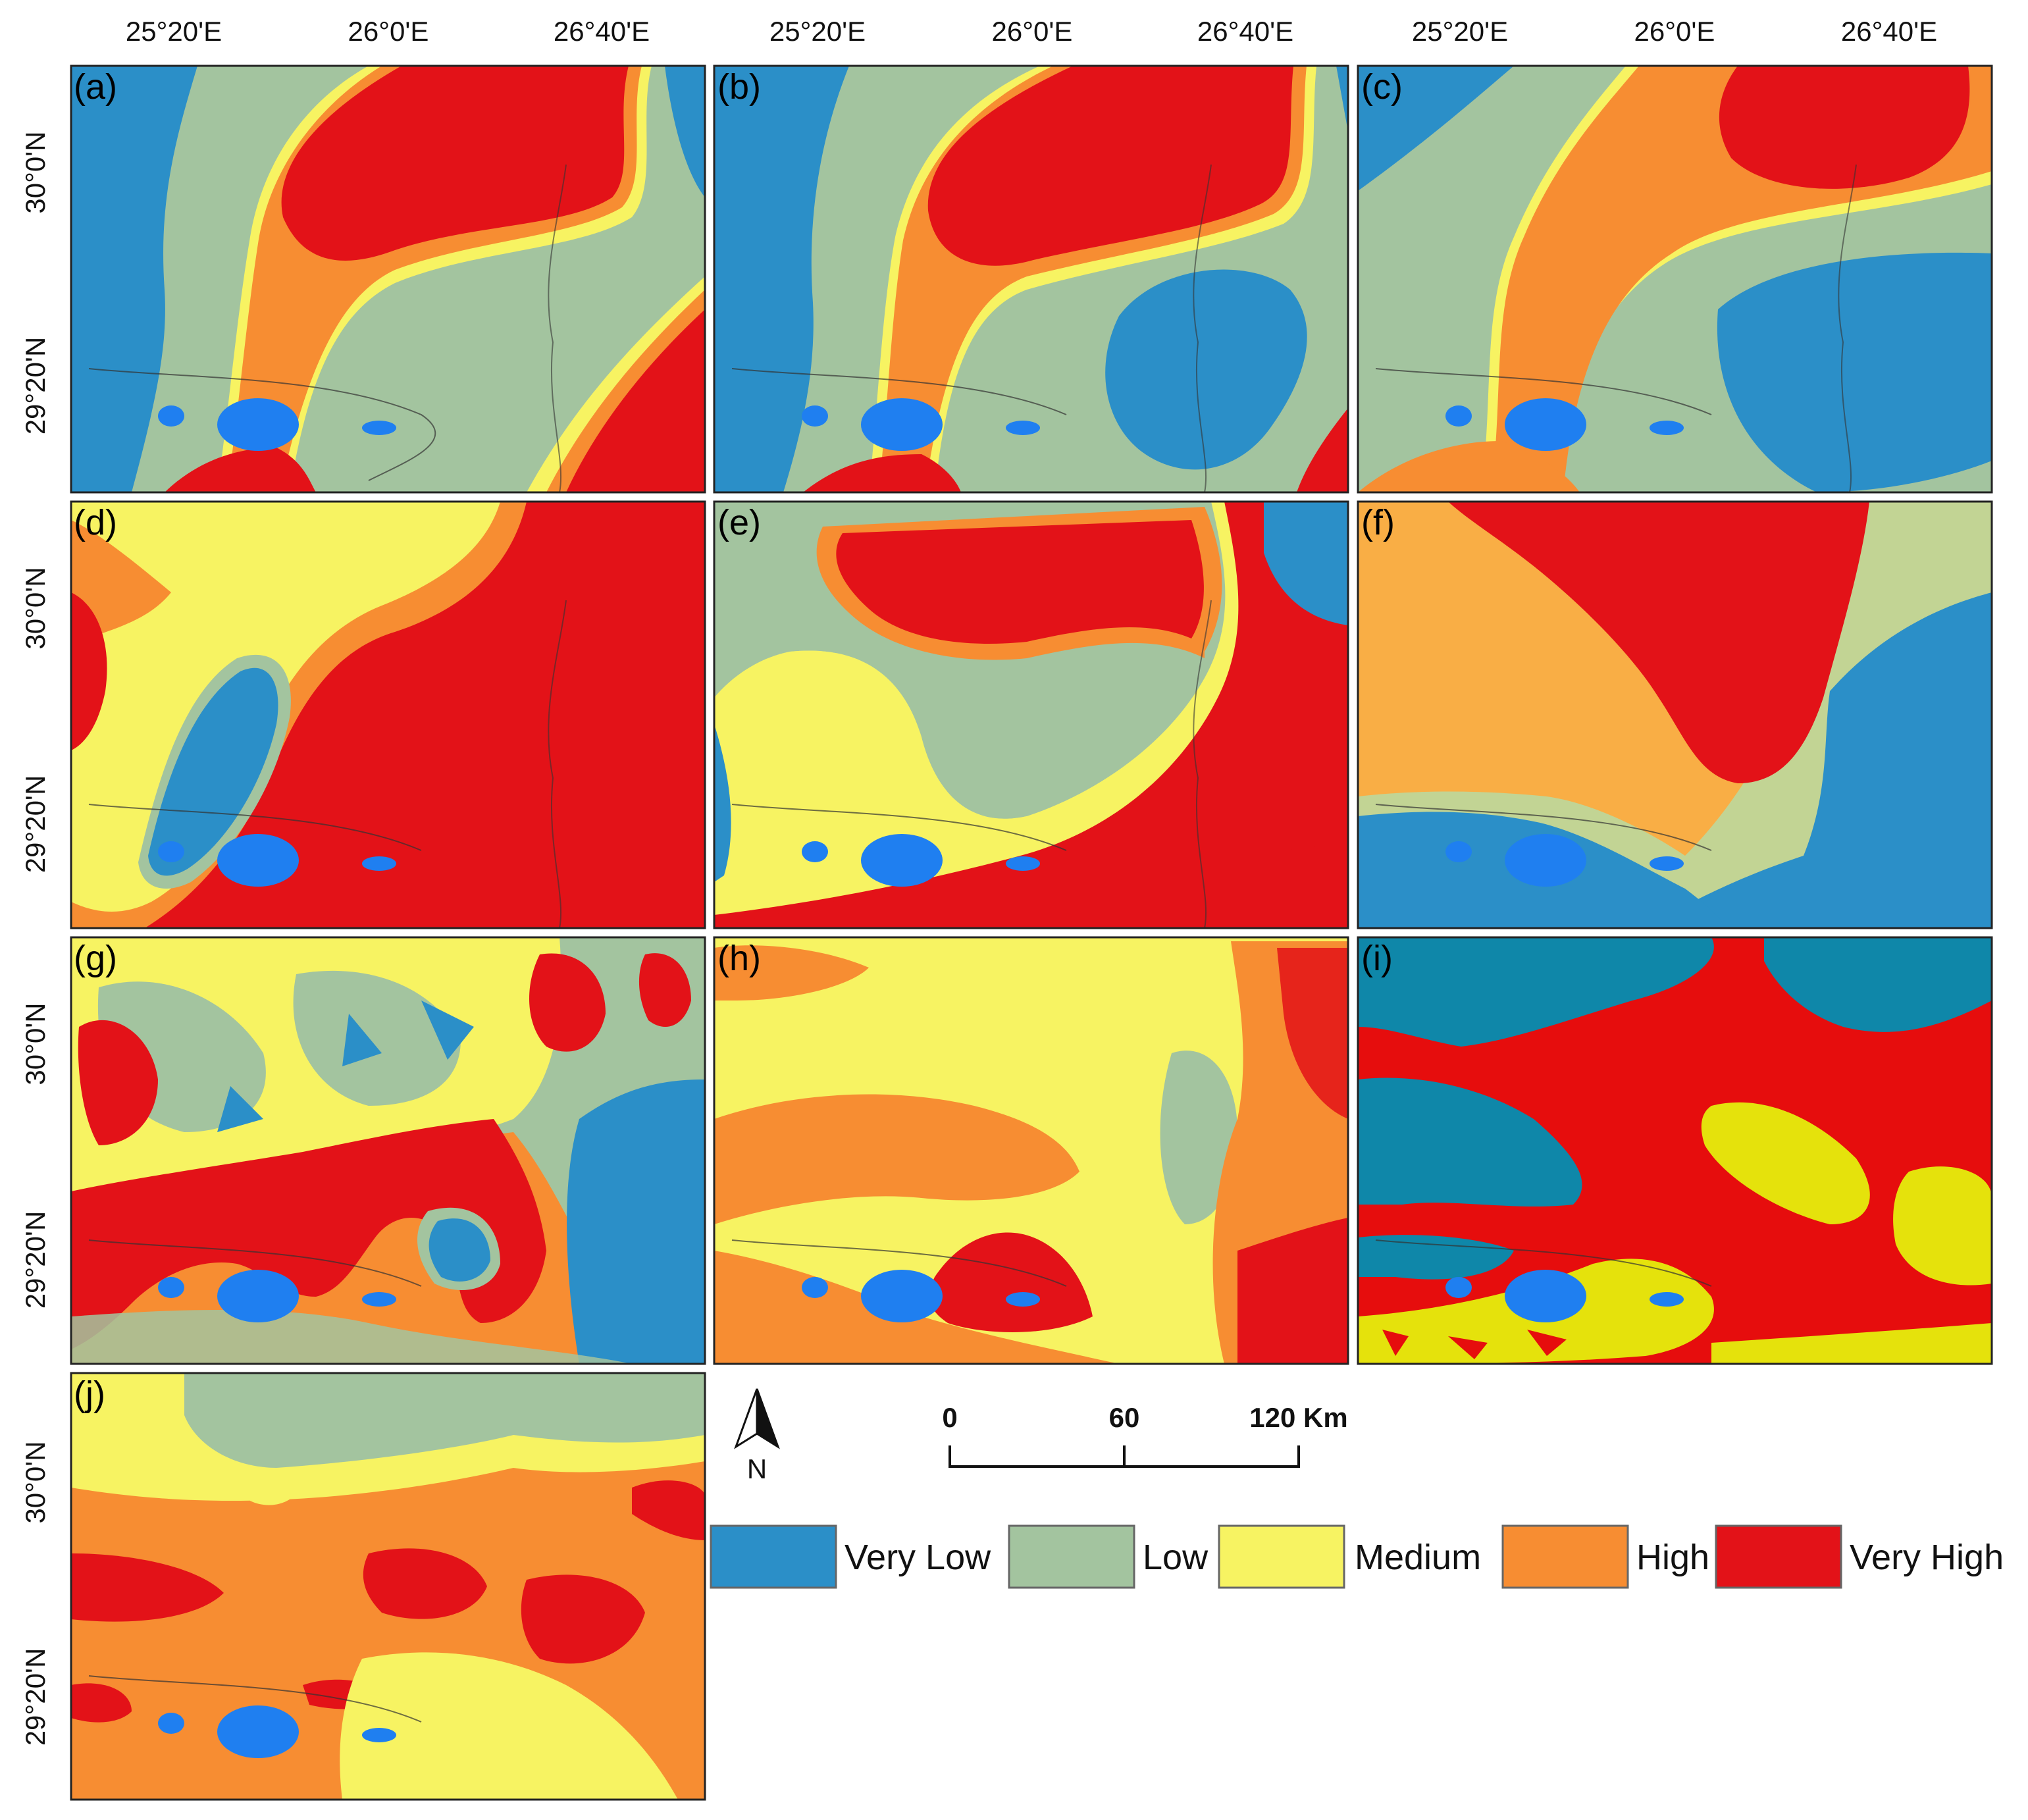  I want to click on map-panel-i, so click(1675, 1150).